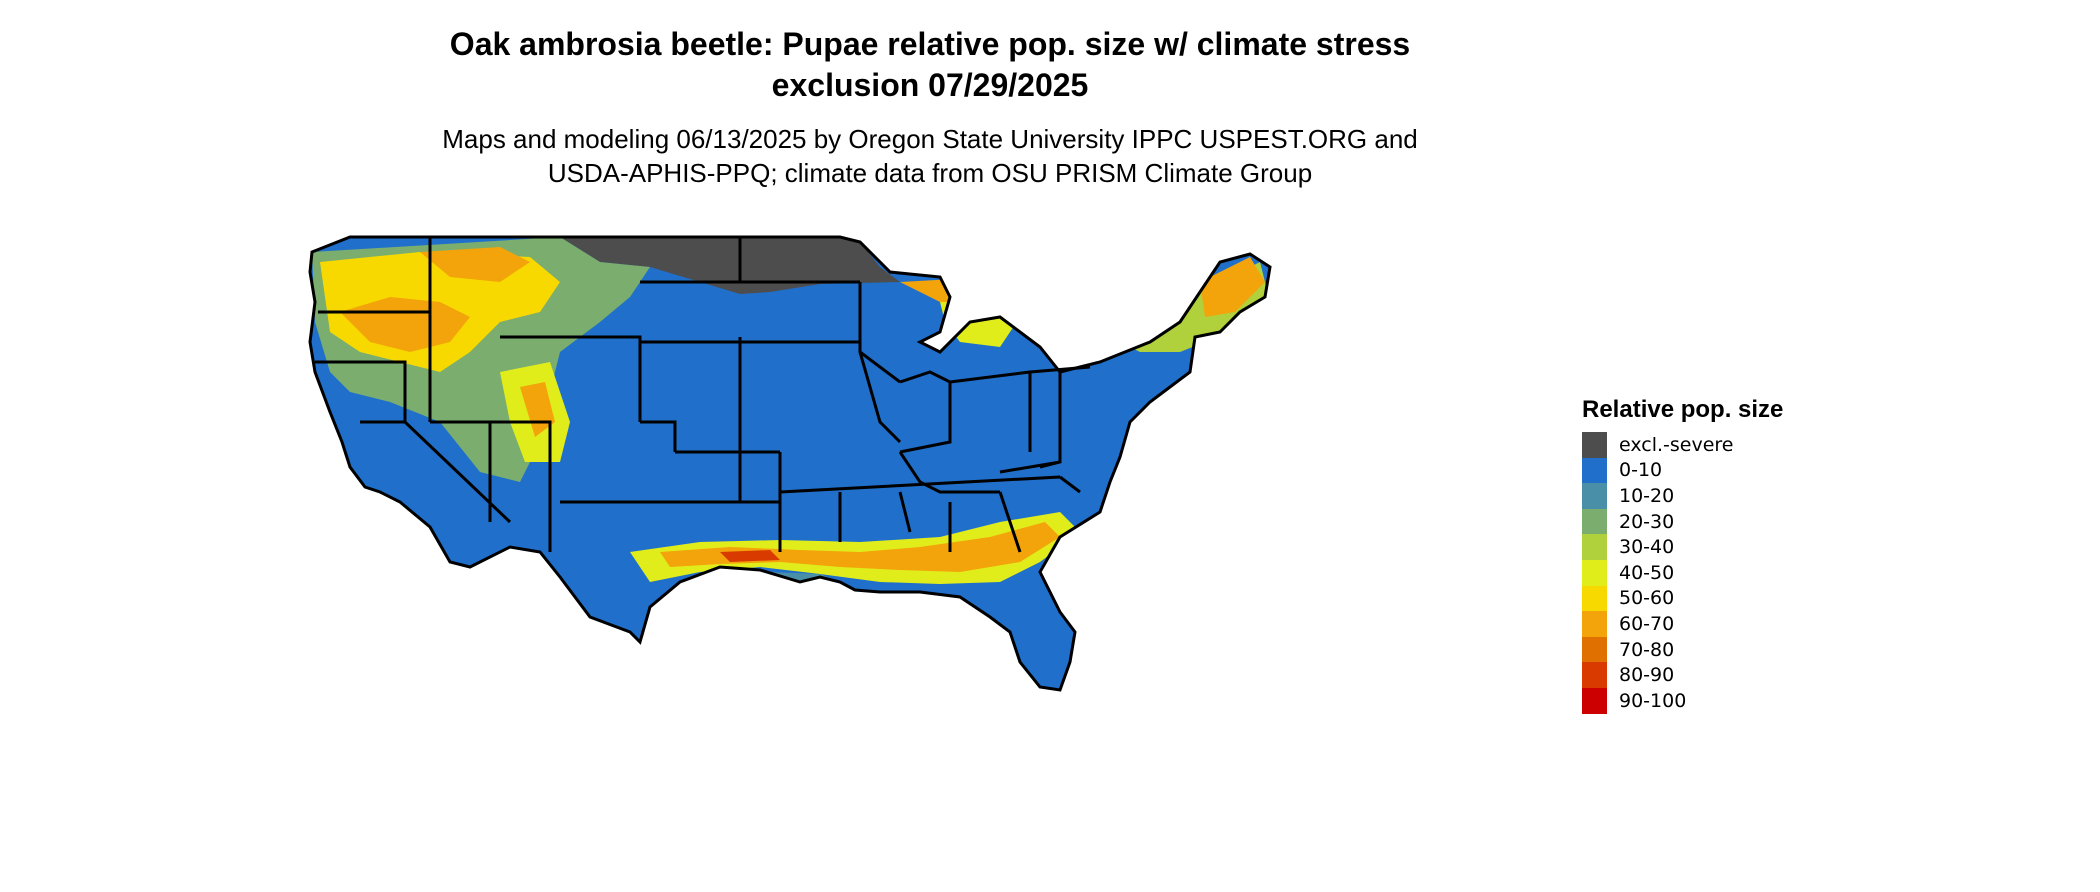 Image resolution: width=2100 pixels, height=892 pixels. Describe the element at coordinates (1682, 598) in the screenshot. I see `legend-item: 50-60` at that location.